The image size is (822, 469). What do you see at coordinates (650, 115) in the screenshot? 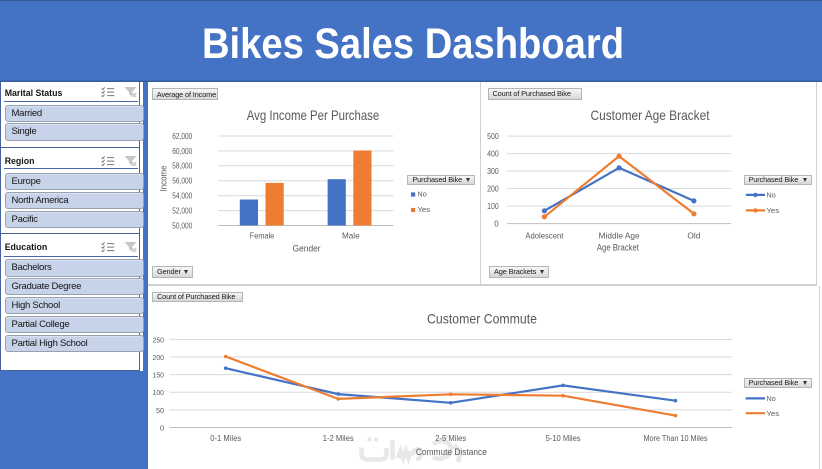
I see `svg-text: Customer Age Bracket` at bounding box center [650, 115].